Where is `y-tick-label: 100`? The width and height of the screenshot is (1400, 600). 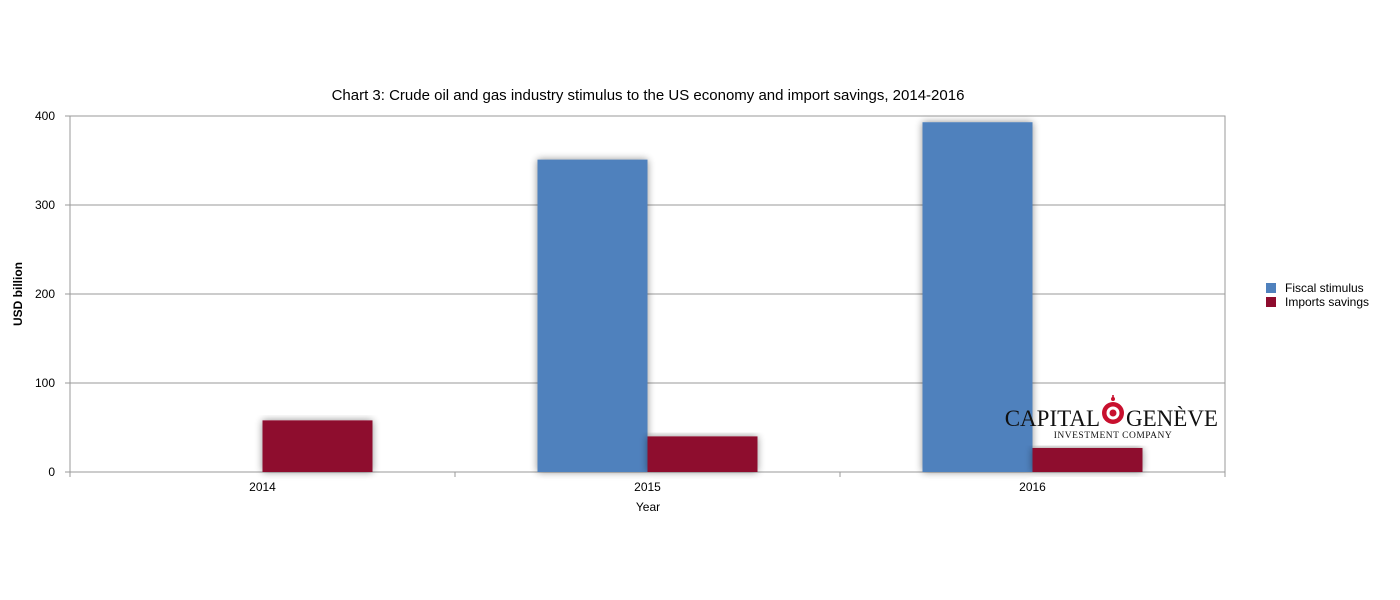
y-tick-label: 100 is located at coordinates (45, 383).